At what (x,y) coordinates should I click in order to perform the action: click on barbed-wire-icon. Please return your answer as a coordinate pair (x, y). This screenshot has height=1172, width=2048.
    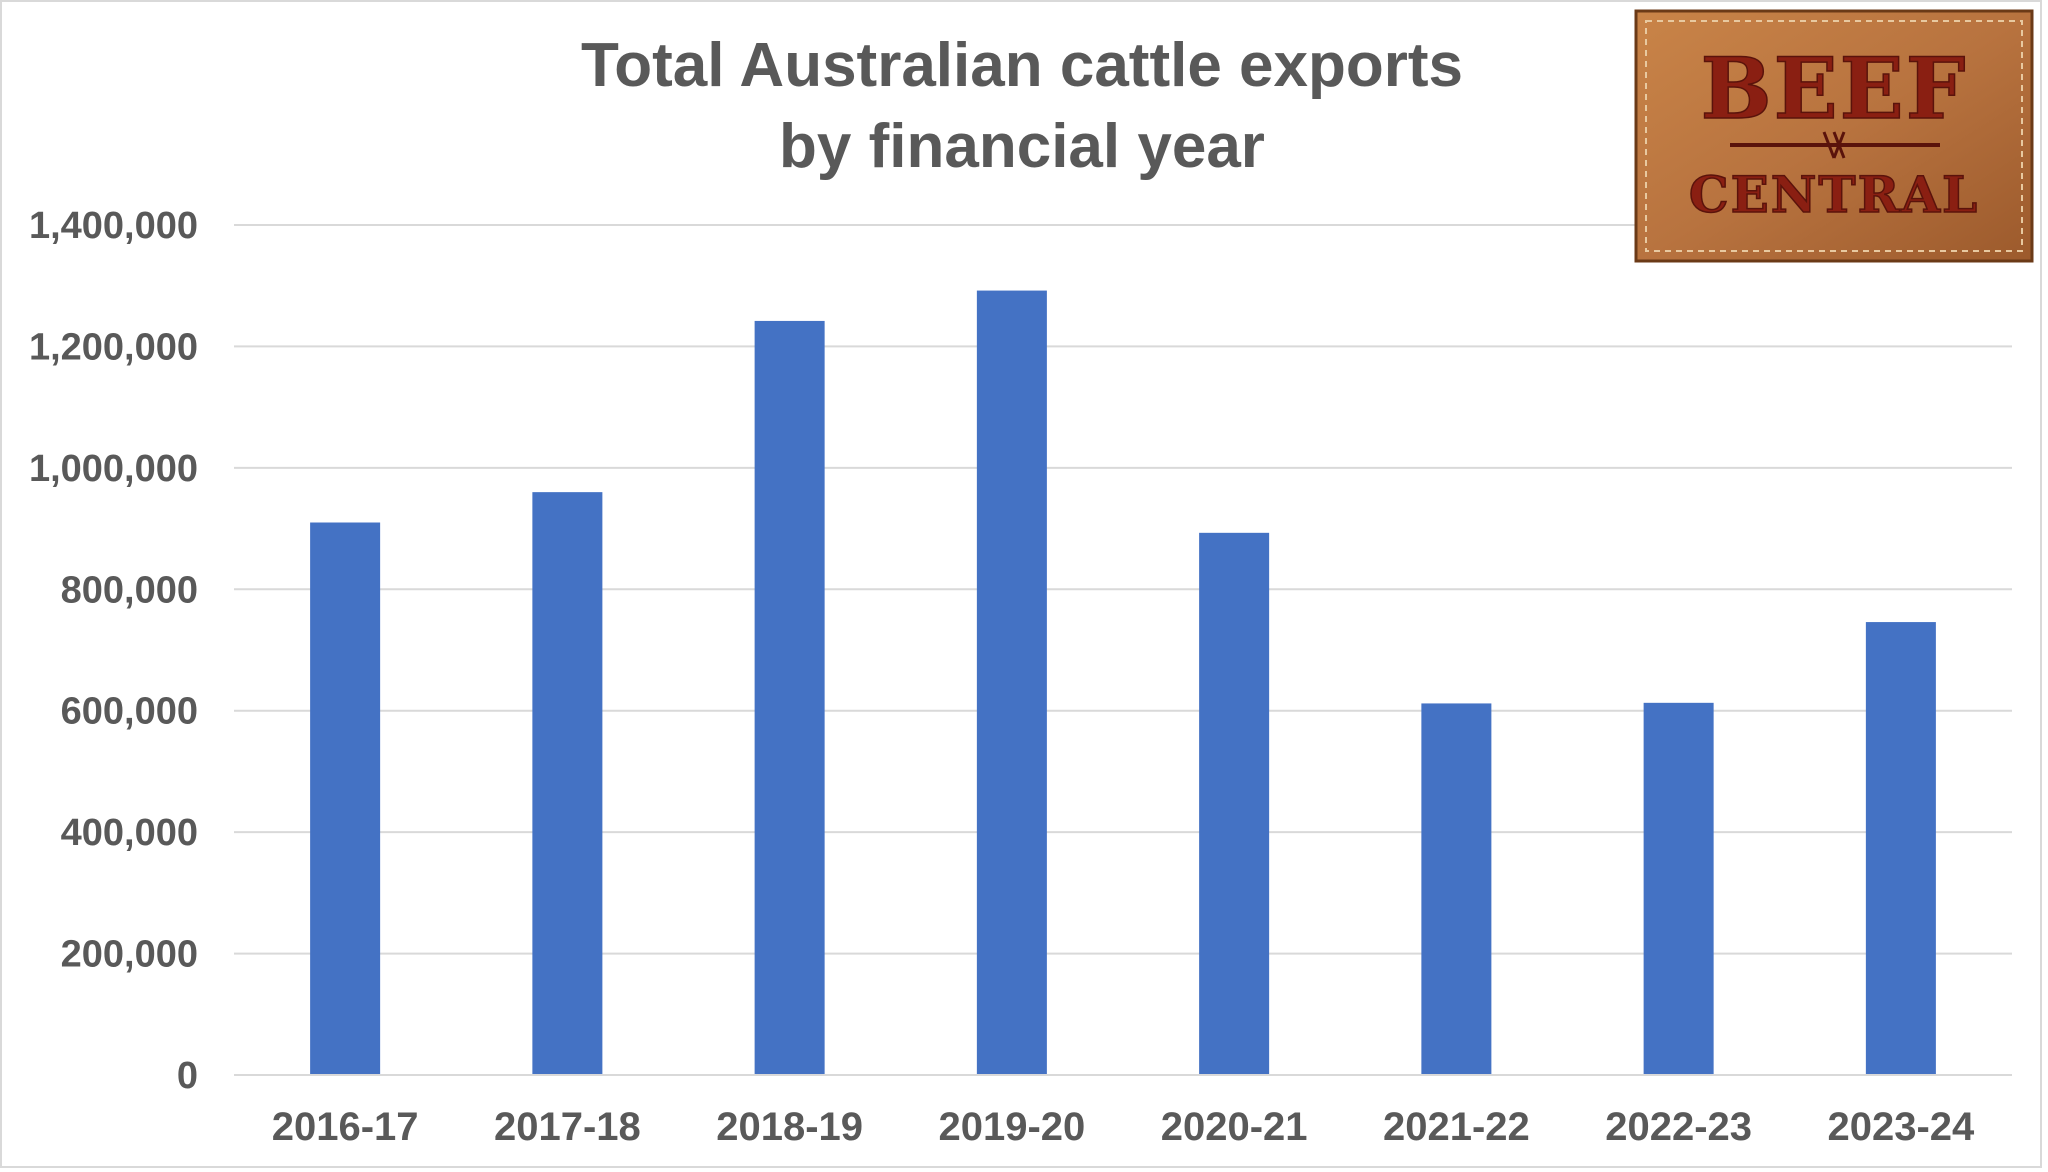
    Looking at the image, I should click on (1835, 145).